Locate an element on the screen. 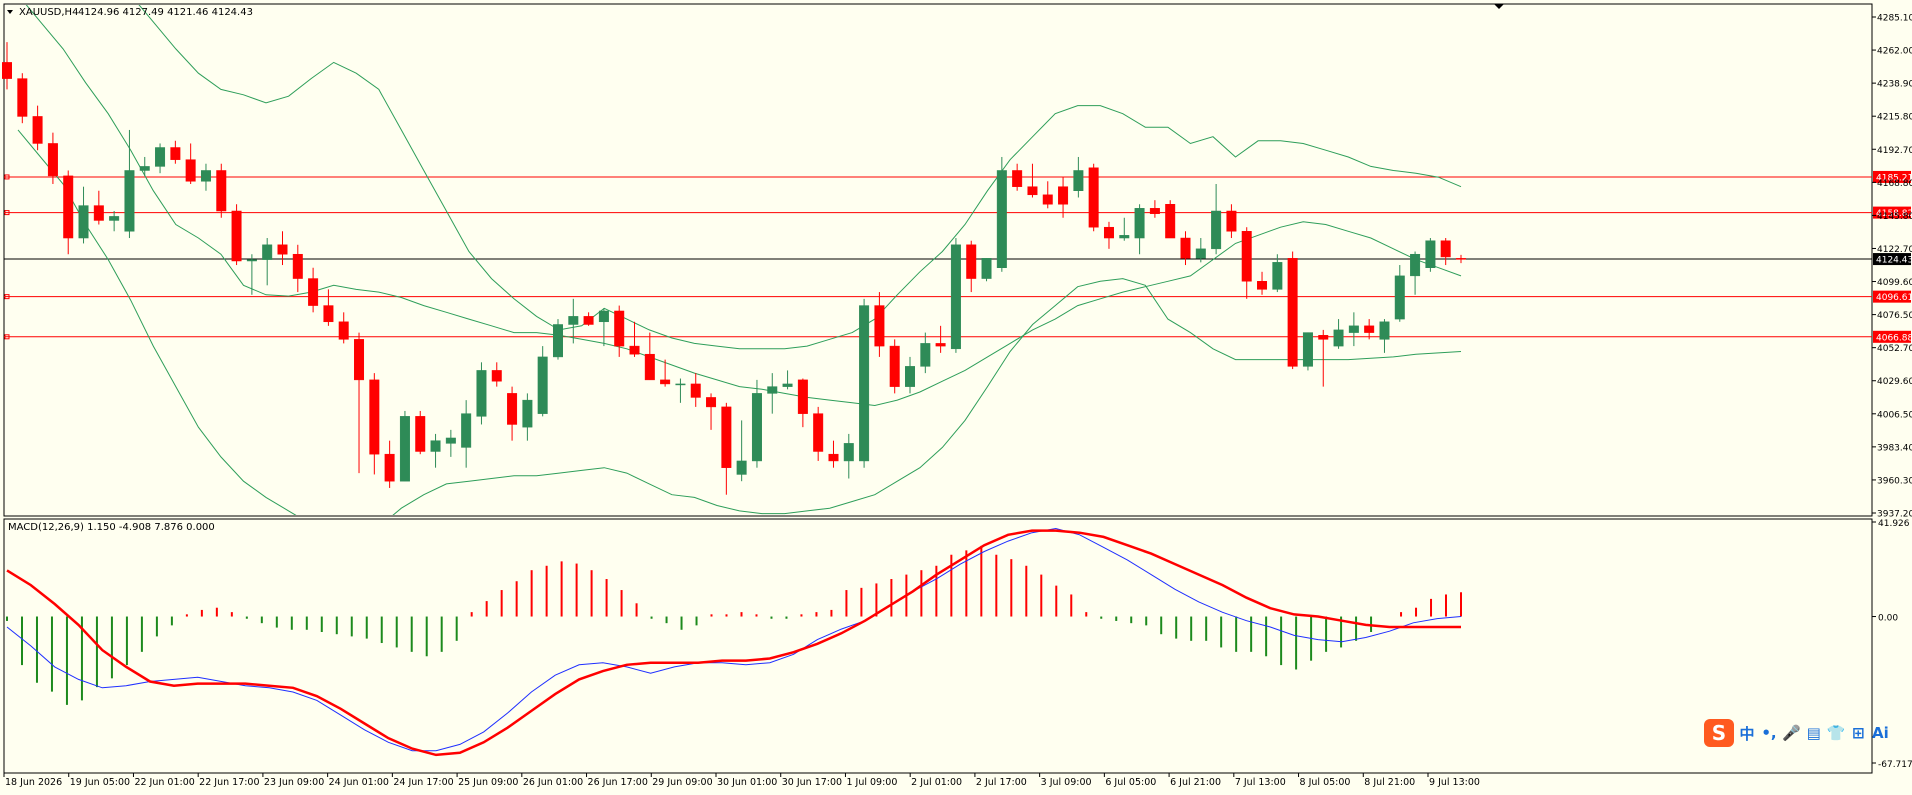 Image resolution: width=1912 pixels, height=795 pixels. price-axis-label: 4192.70 is located at coordinates (1894, 151).